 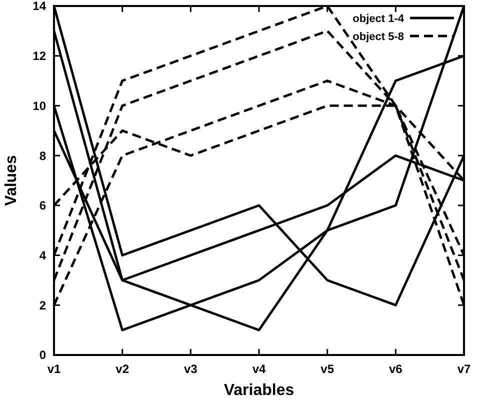 What do you see at coordinates (42, 255) in the screenshot?
I see `y-tick-label: 4` at bounding box center [42, 255].